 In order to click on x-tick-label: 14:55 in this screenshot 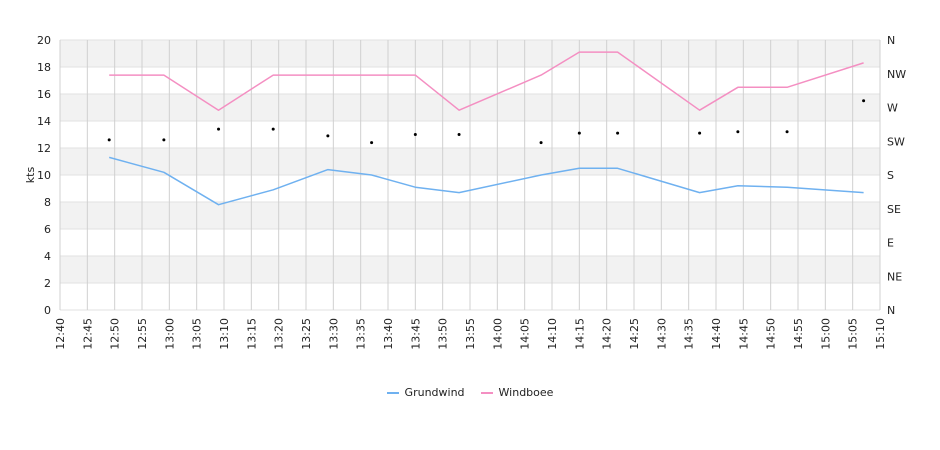, I will do `click(798, 334)`.